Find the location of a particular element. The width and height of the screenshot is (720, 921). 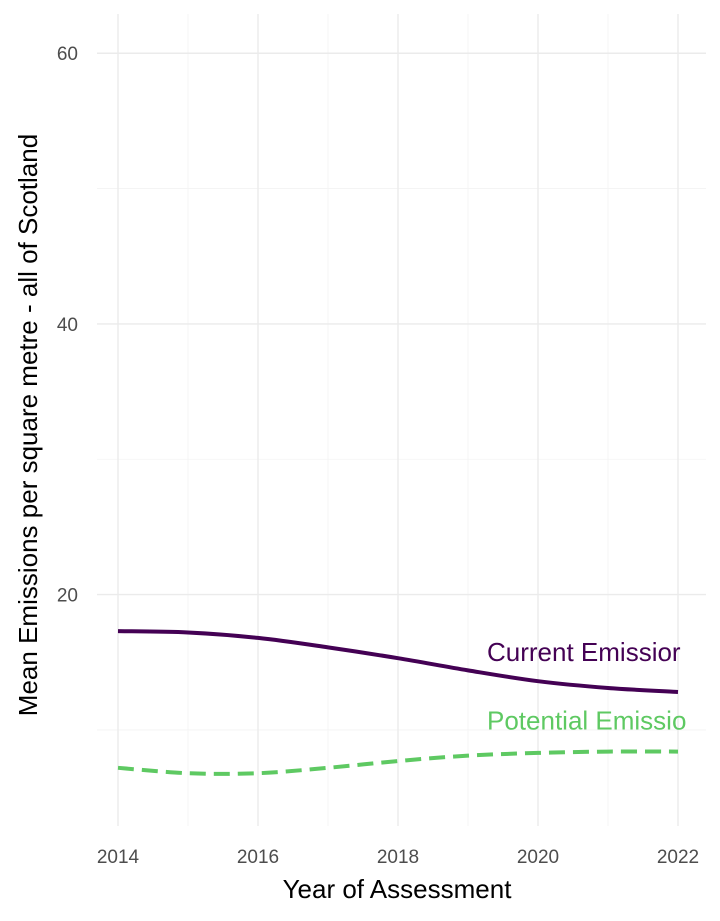

series-labels: Current Emissior Potential Emissio is located at coordinates (586, 686).